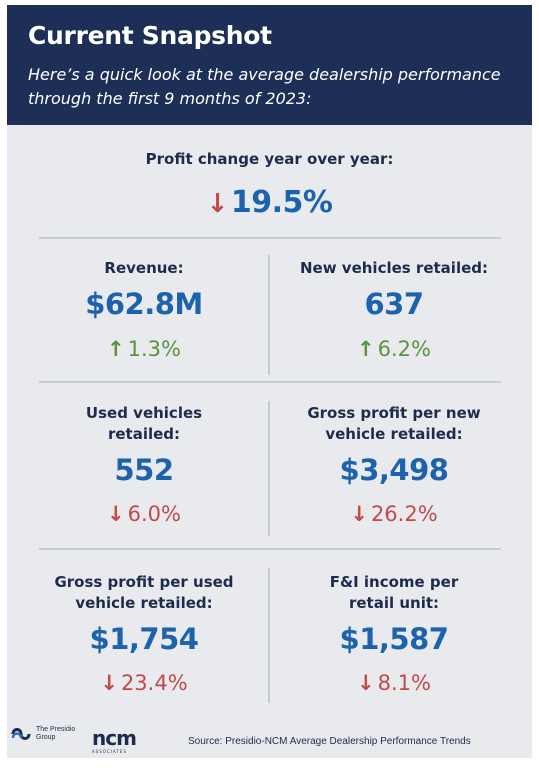 Image resolution: width=539 pixels, height=768 pixels. Describe the element at coordinates (281, 202) in the screenshot. I see `profit-change-number: 19.5%` at that location.